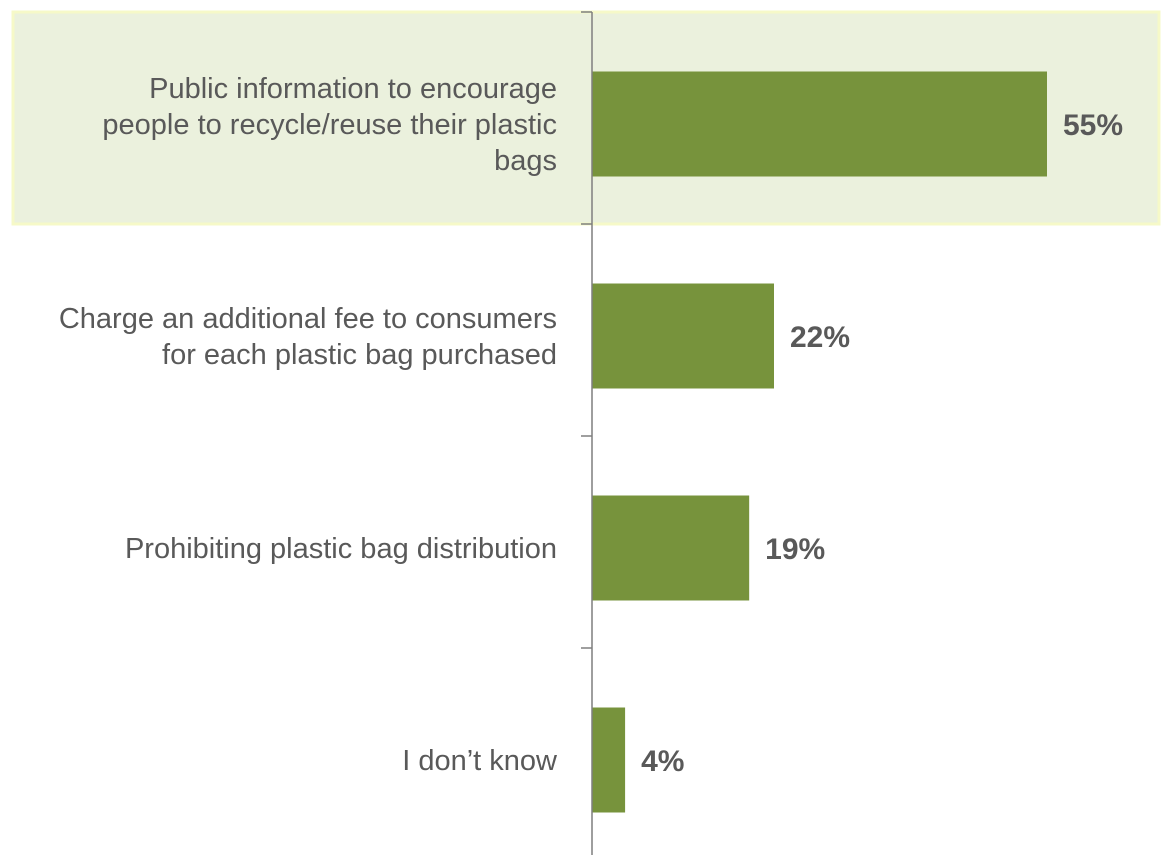 The image size is (1161, 860). What do you see at coordinates (525, 161) in the screenshot?
I see `category-label-line: bags` at bounding box center [525, 161].